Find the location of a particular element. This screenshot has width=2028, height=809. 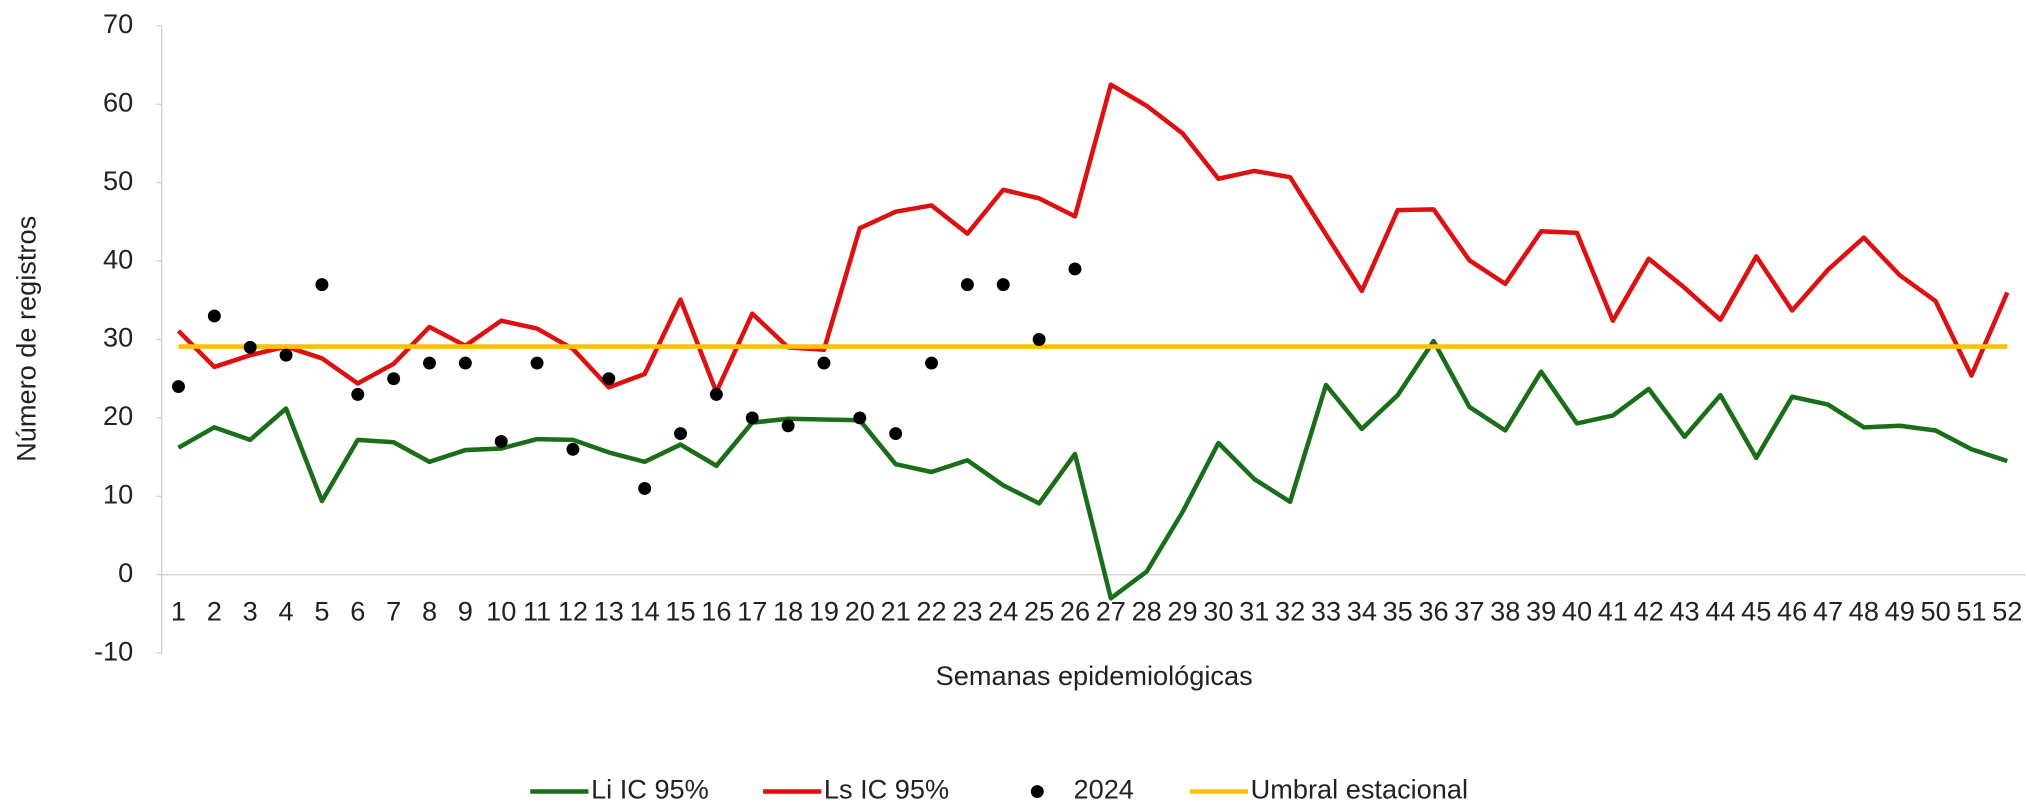

x-tick-label: 12 is located at coordinates (573, 611).